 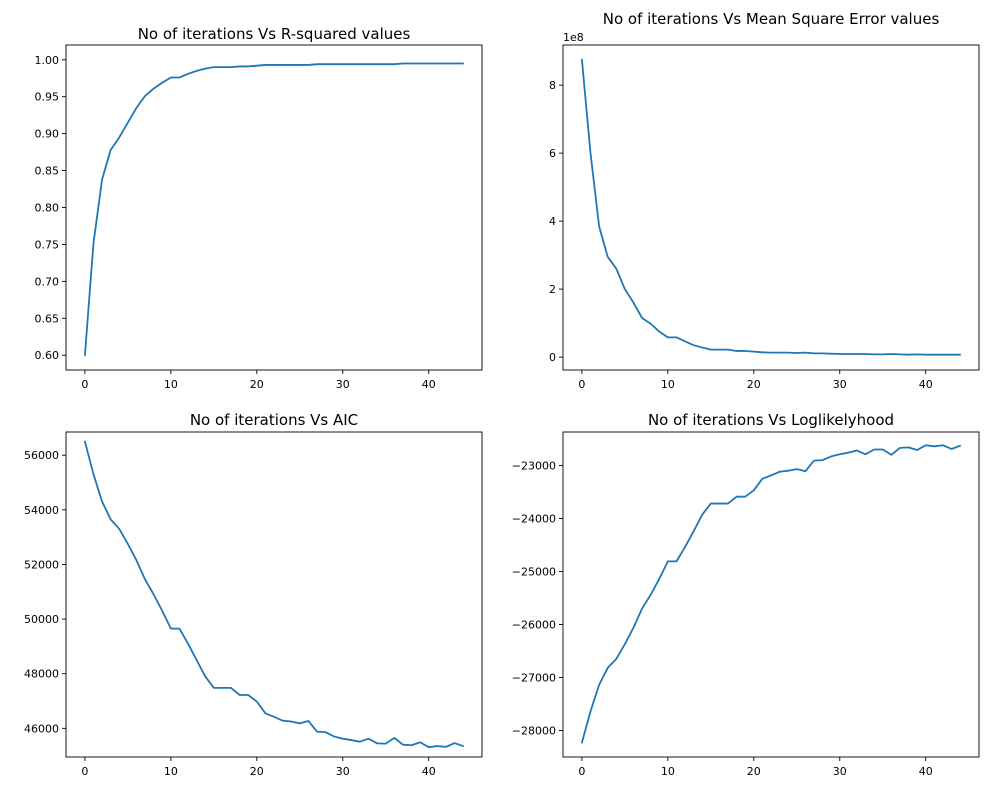 What do you see at coordinates (41, 510) in the screenshot?
I see `y-tick-label: 54000` at bounding box center [41, 510].